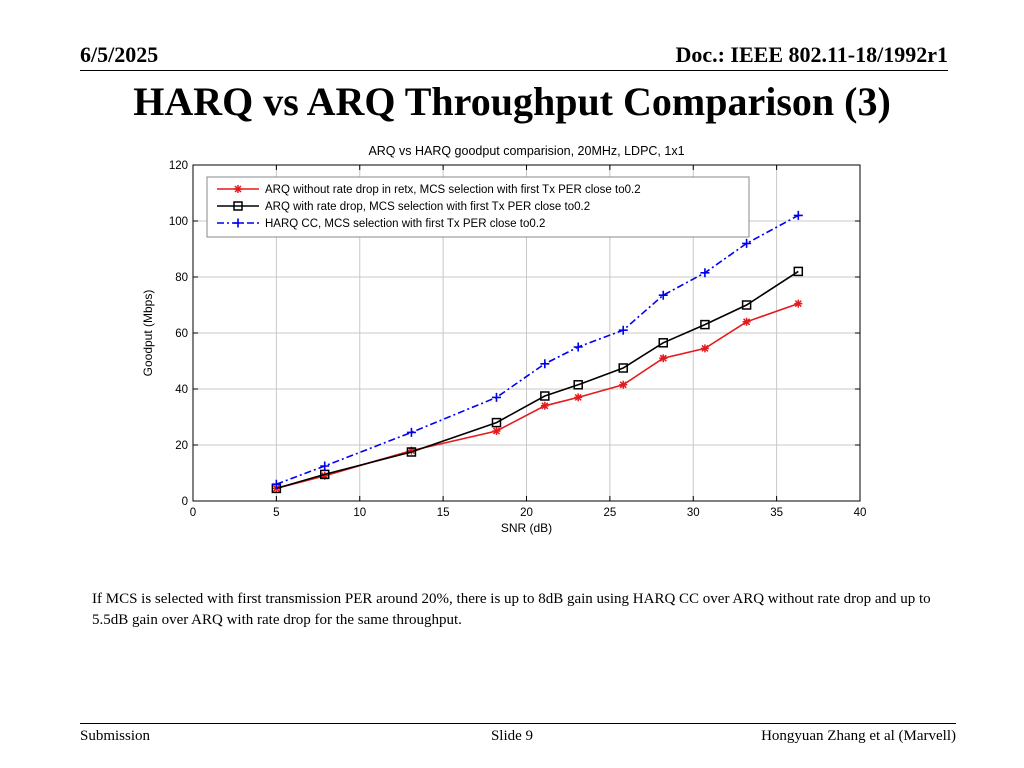 This screenshot has height=768, width=1024. What do you see at coordinates (178, 222) in the screenshot?
I see `y-tick-label: 100` at bounding box center [178, 222].